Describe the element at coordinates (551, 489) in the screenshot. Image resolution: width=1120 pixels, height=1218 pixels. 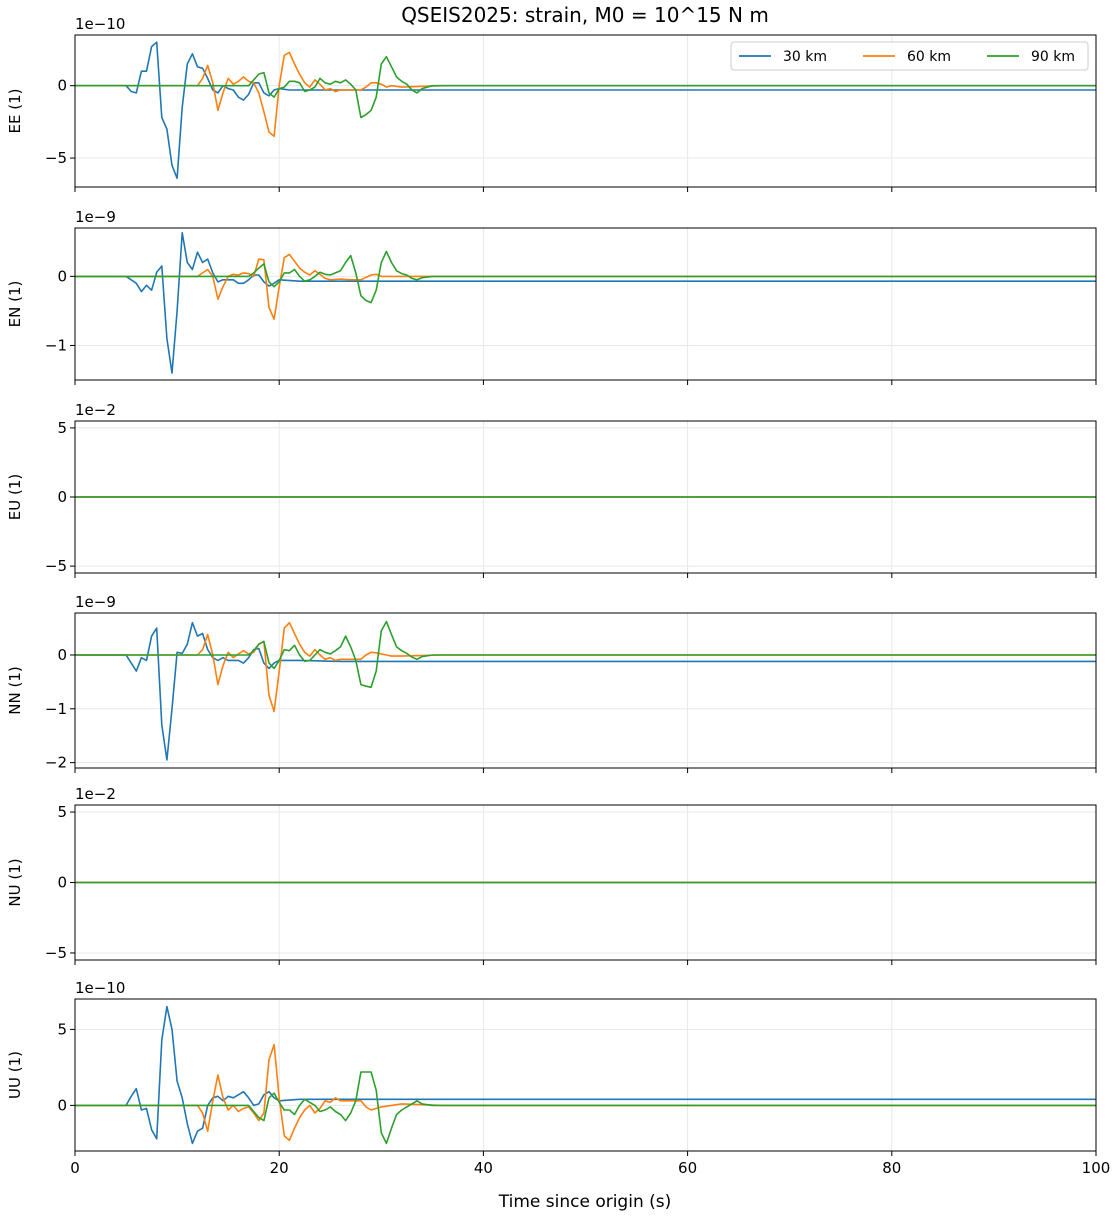
I see `subplot-eu: −5 0 5 1e−2 EU (1)` at that location.